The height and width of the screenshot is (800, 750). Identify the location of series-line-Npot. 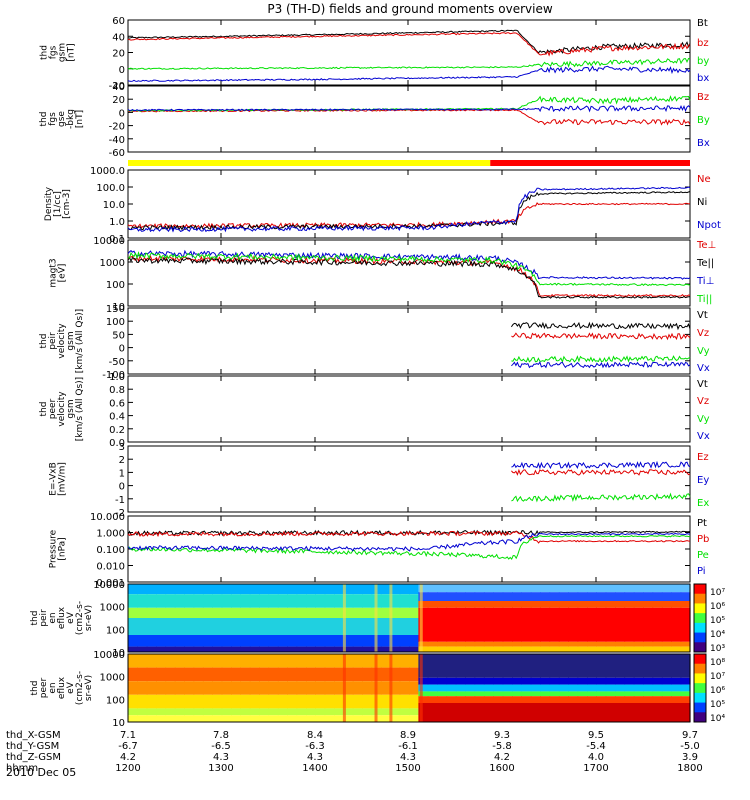
(409, 209).